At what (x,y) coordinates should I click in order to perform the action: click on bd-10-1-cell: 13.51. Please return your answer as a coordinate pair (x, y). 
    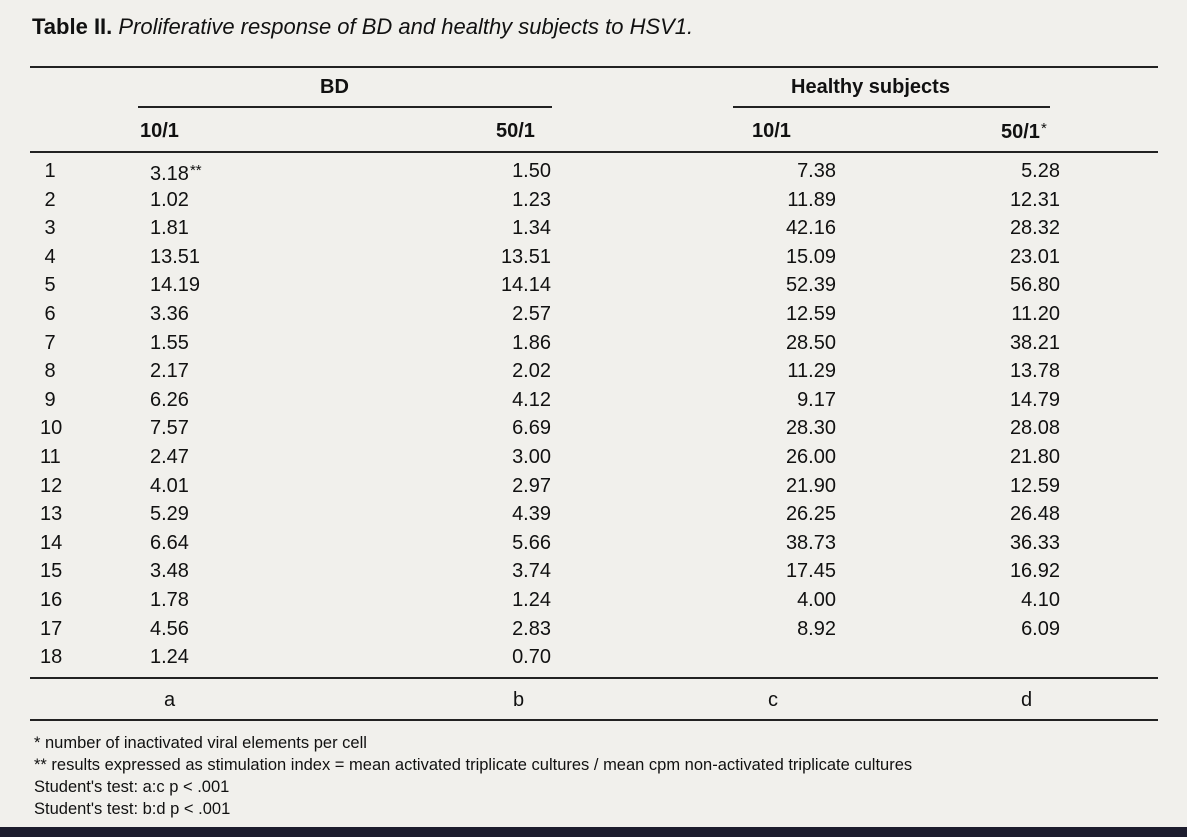
    Looking at the image, I should click on (175, 257).